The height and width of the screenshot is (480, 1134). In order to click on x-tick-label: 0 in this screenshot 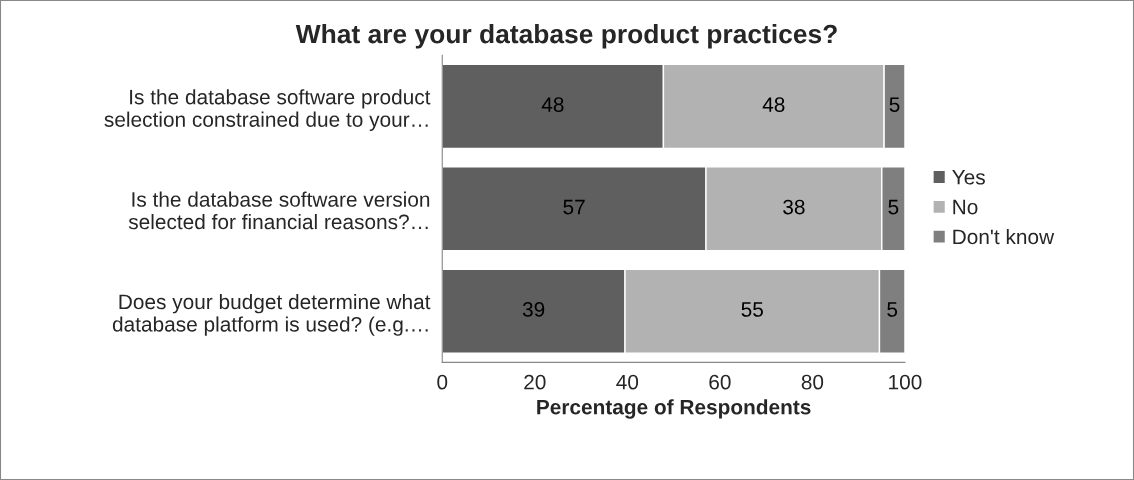, I will do `click(442, 382)`.